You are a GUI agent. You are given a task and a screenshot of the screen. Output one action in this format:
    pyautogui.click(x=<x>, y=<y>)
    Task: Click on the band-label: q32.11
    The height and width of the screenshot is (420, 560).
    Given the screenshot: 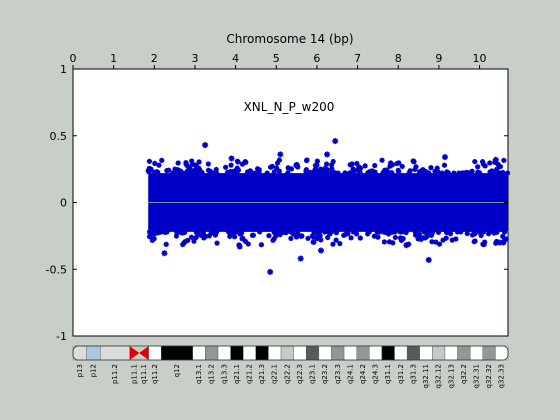 What is the action you would take?
    pyautogui.click(x=426, y=376)
    